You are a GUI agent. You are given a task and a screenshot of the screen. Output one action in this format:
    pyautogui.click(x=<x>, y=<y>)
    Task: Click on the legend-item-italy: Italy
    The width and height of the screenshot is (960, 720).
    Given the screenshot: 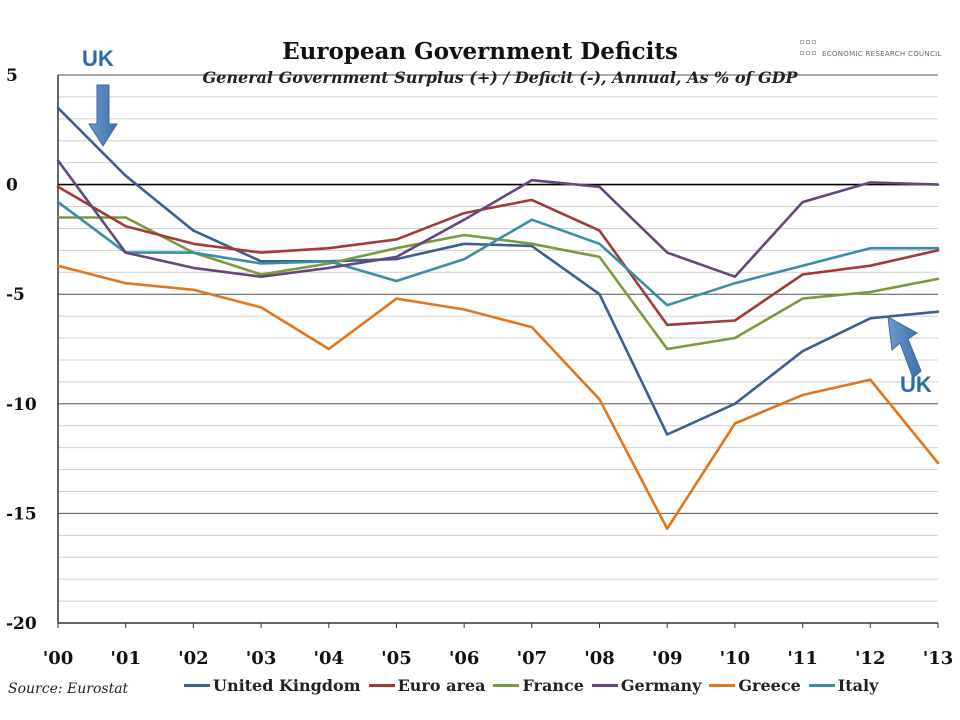 What is the action you would take?
    pyautogui.click(x=843, y=685)
    